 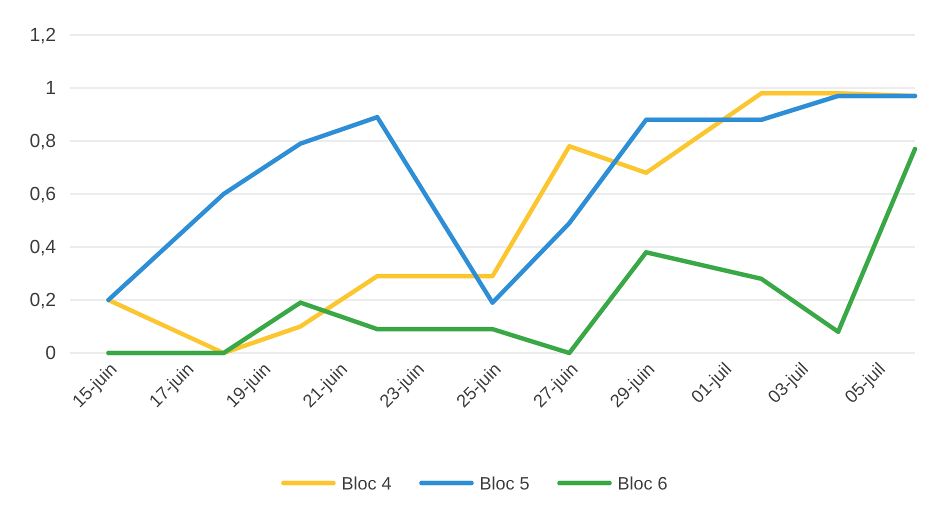 What do you see at coordinates (43, 247) in the screenshot?
I see `y-tick-label: 0,4` at bounding box center [43, 247].